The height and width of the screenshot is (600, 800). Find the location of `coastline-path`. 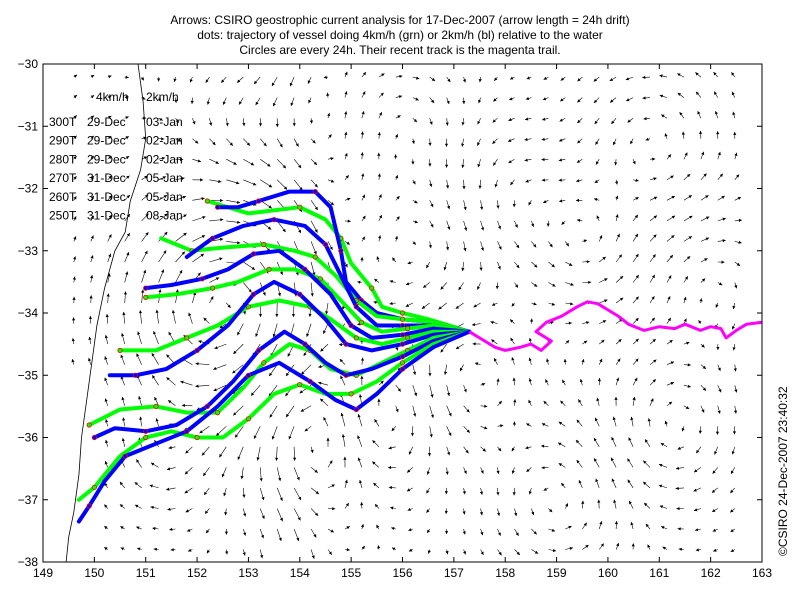

coastline-path is located at coordinates (106, 313).